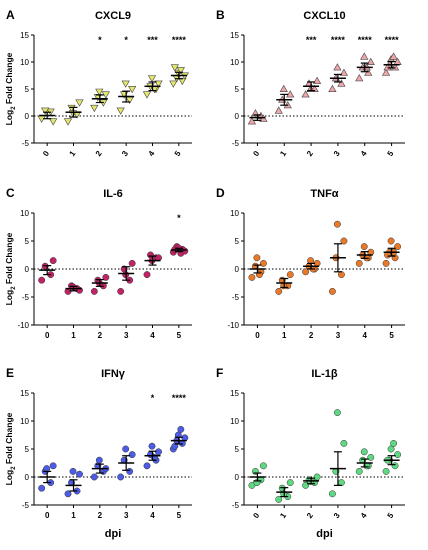 The width and height of the screenshot is (428, 550). What do you see at coordinates (220, 193) in the screenshot?
I see `panel-letter: D` at bounding box center [220, 193].